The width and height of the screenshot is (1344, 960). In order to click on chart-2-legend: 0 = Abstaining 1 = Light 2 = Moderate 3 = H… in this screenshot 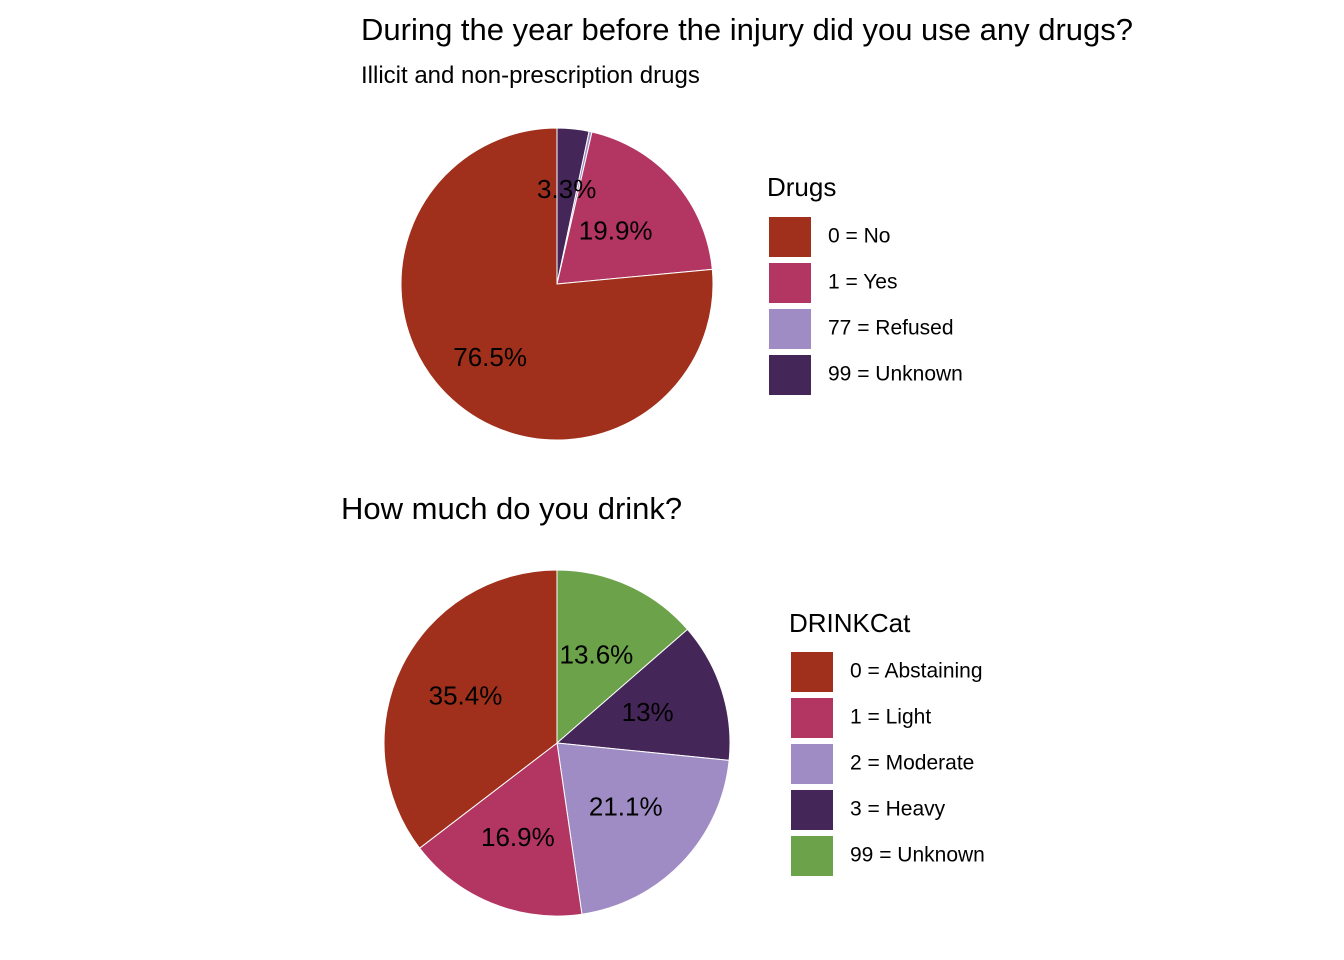, I will do `click(888, 764)`.